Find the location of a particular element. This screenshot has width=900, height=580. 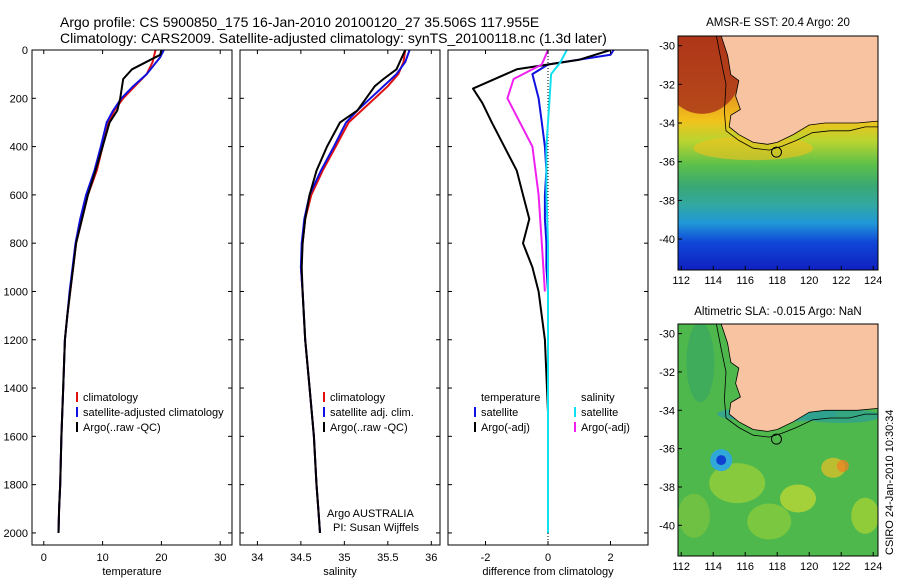

sla-map-title: Altimetric SLA: -0.015 Argo: NaN is located at coordinates (778, 312).